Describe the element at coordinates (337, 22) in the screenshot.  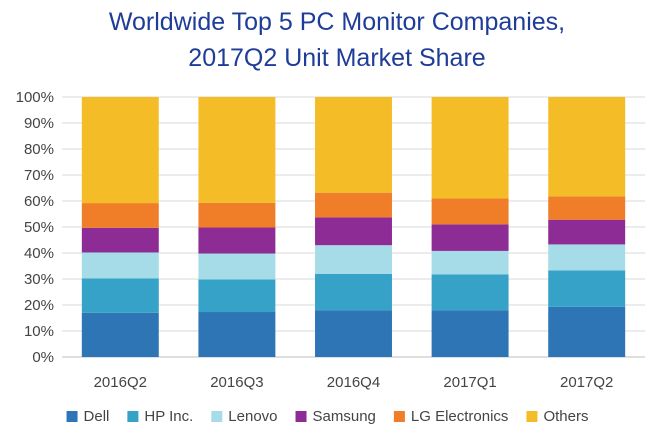
I see `chart-title: Worldwide Top 5 PC Monitor Companies,` at that location.